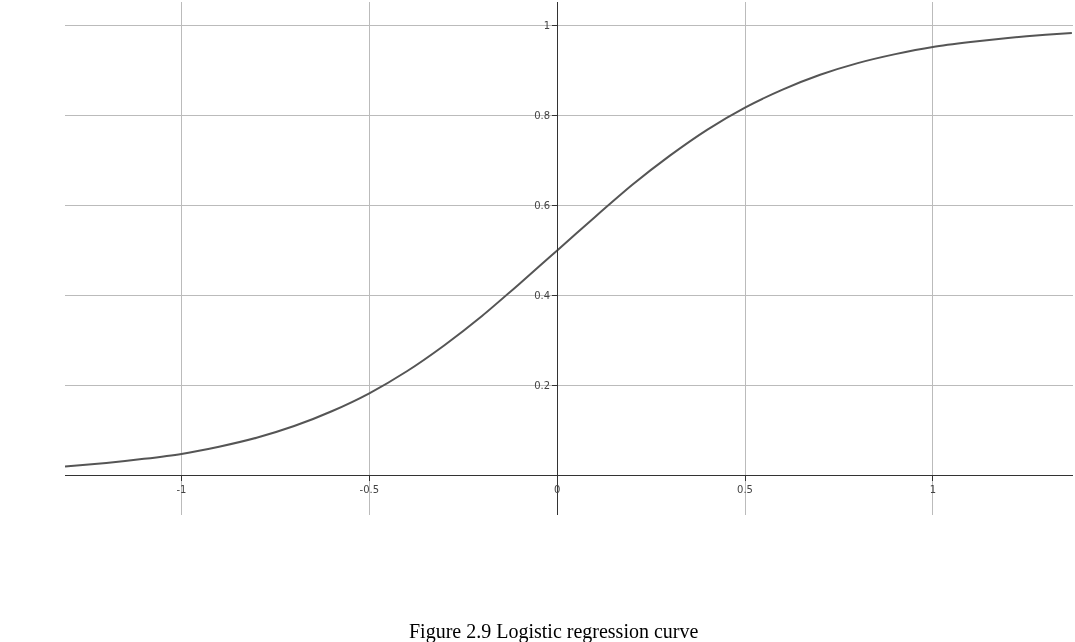  I want to click on x-tick-label: -0.5, so click(369, 490).